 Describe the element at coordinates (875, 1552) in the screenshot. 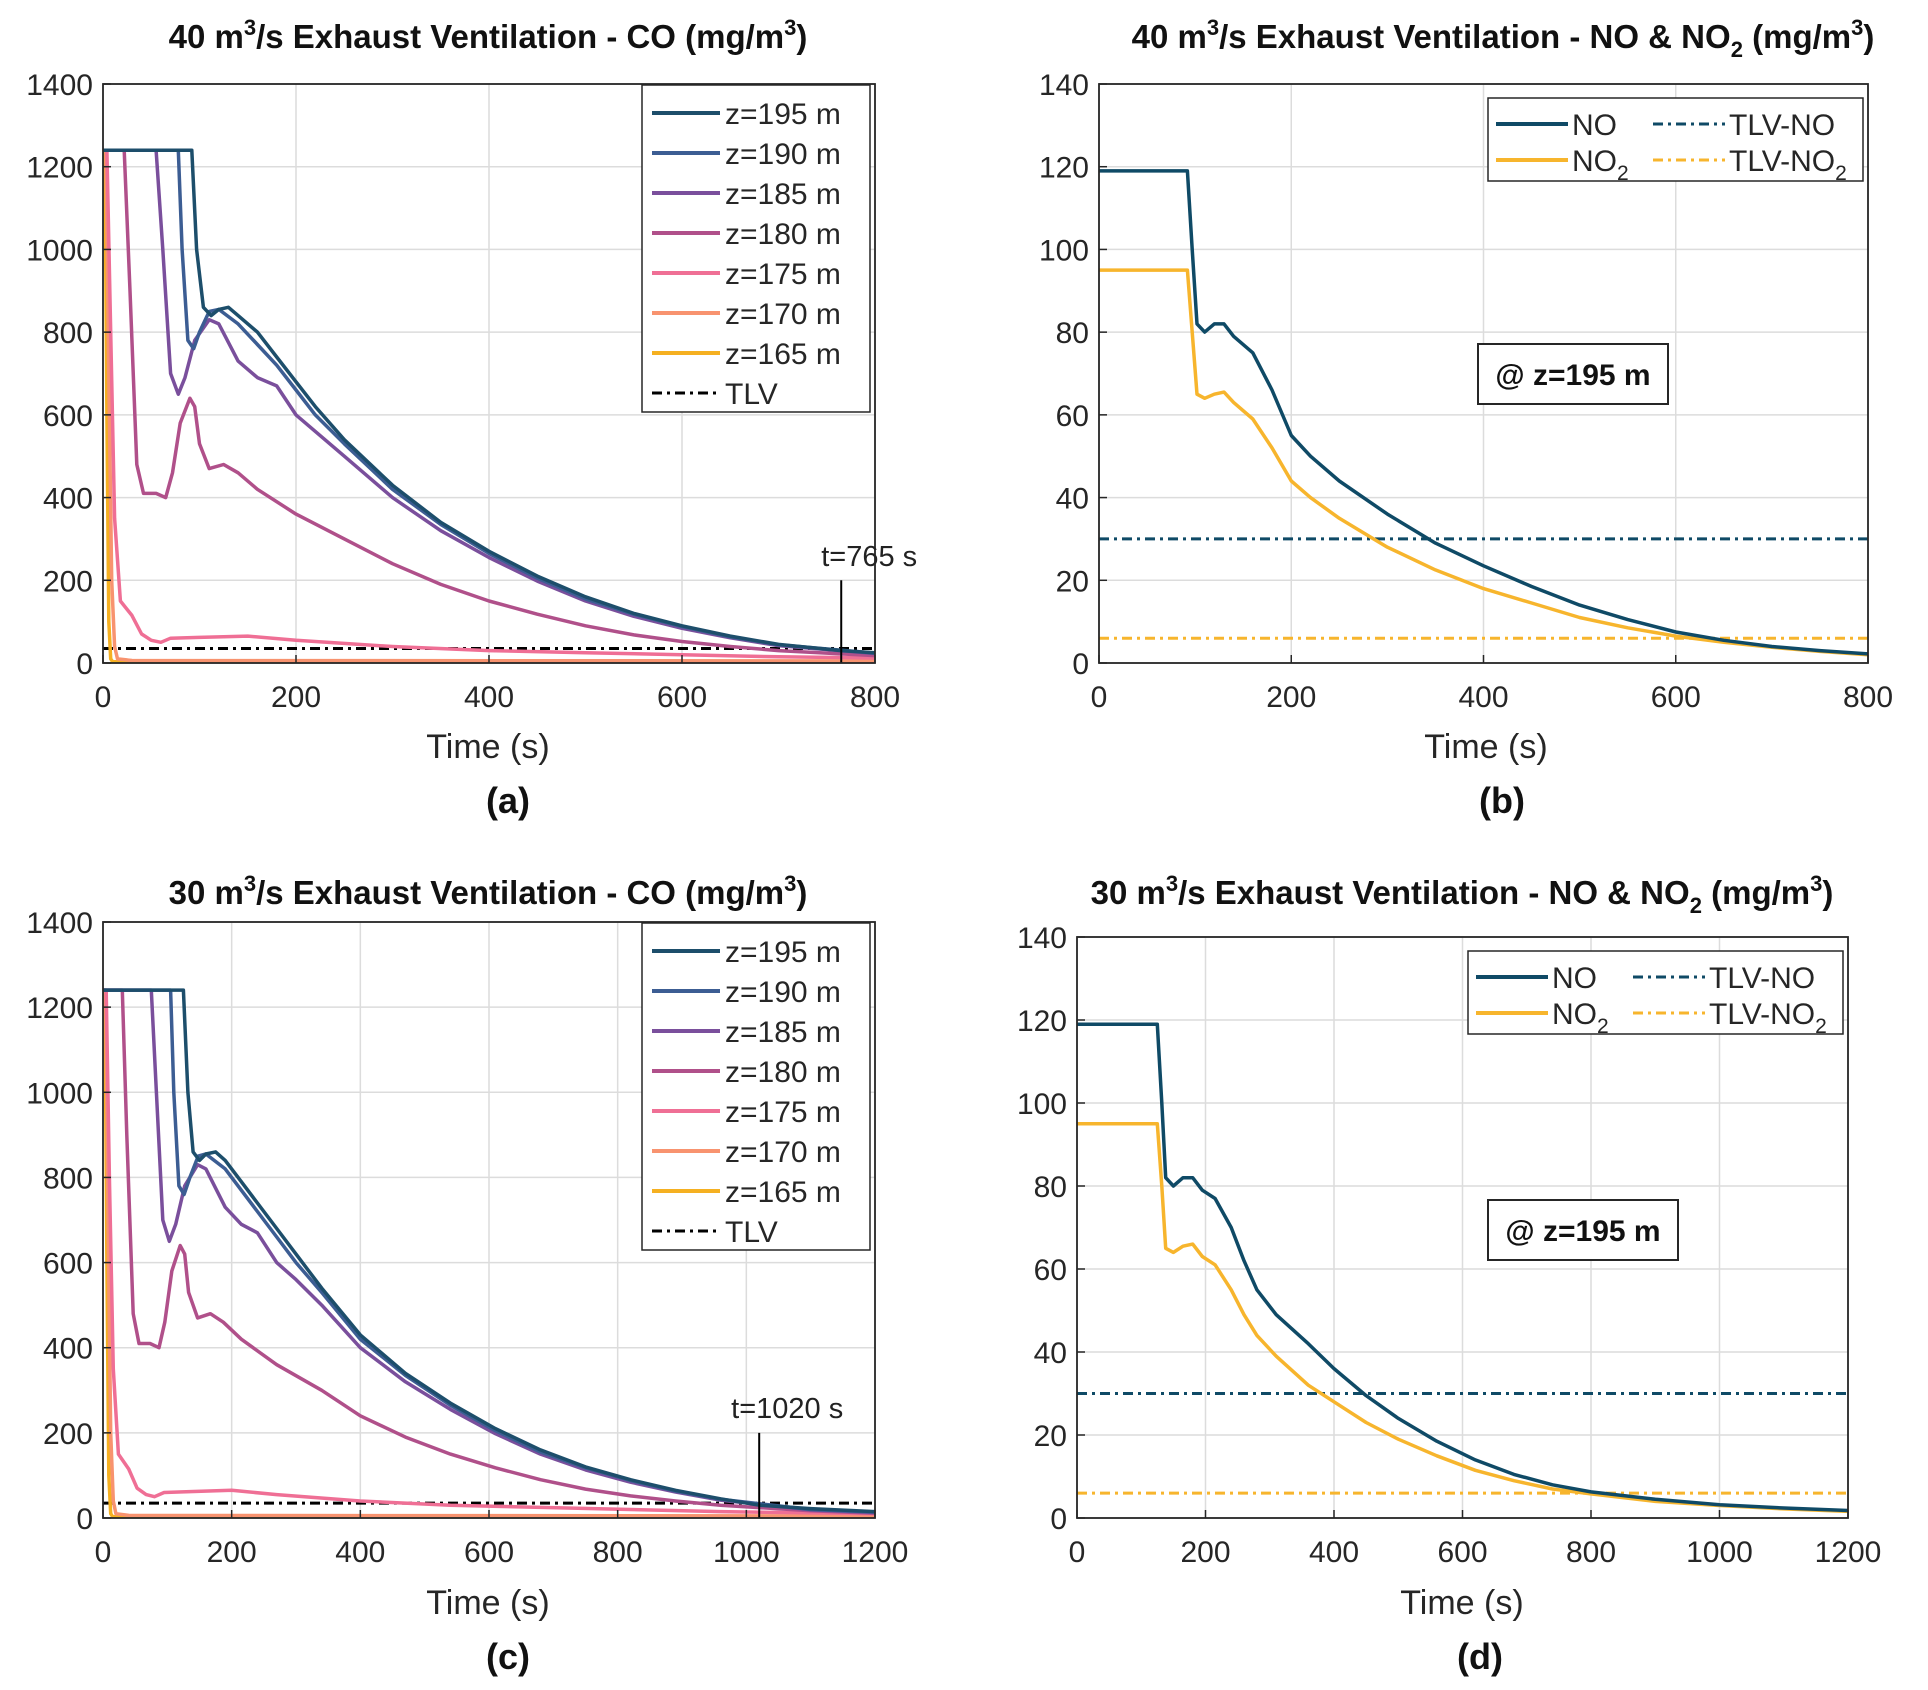

I see `x-tick-label: 1200` at that location.